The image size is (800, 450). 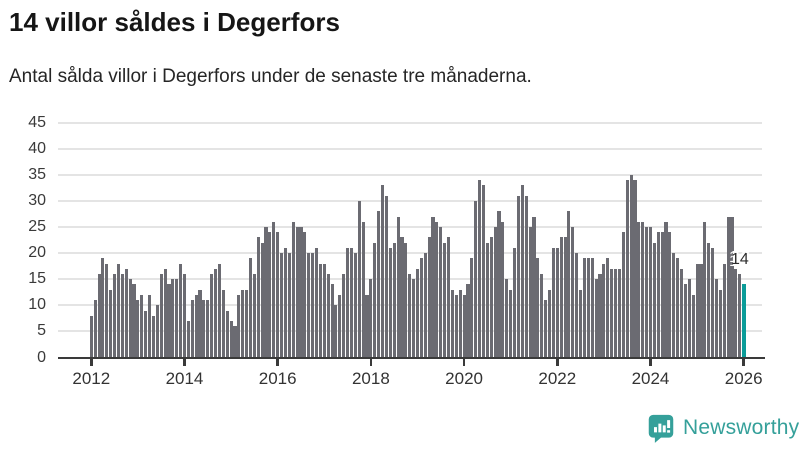 What do you see at coordinates (723, 428) in the screenshot?
I see `newsworthy-logo: Newsworthy` at bounding box center [723, 428].